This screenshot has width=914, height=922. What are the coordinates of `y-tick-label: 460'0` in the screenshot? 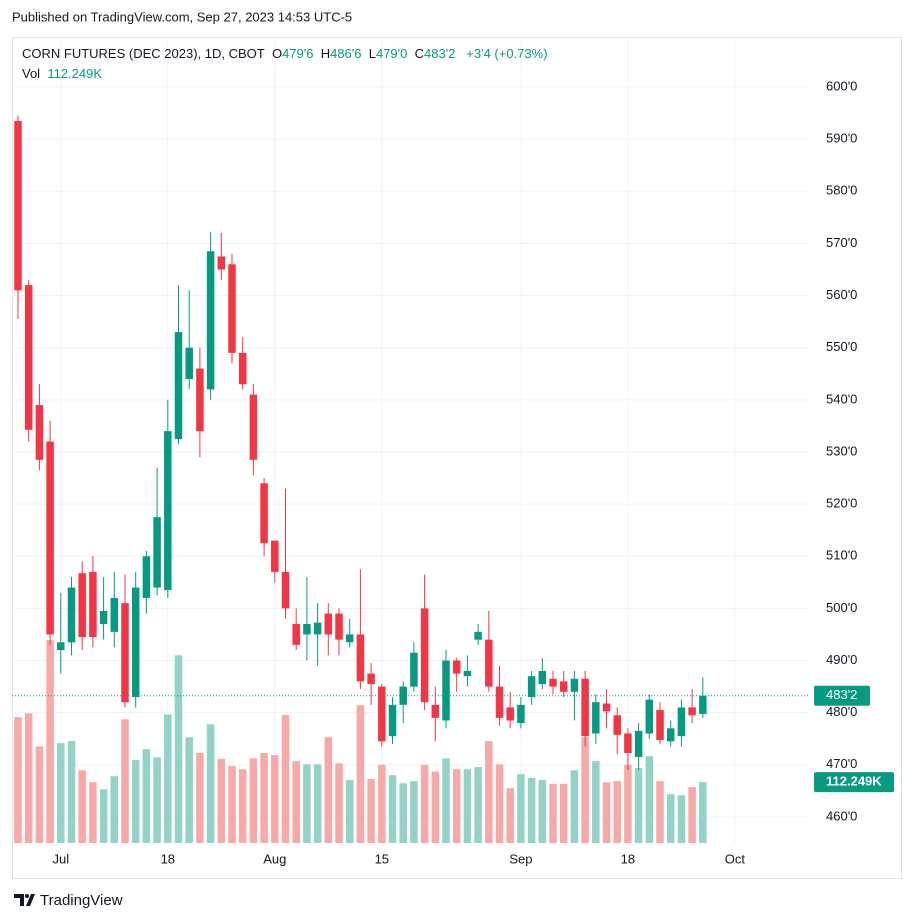 It's located at (841, 815).